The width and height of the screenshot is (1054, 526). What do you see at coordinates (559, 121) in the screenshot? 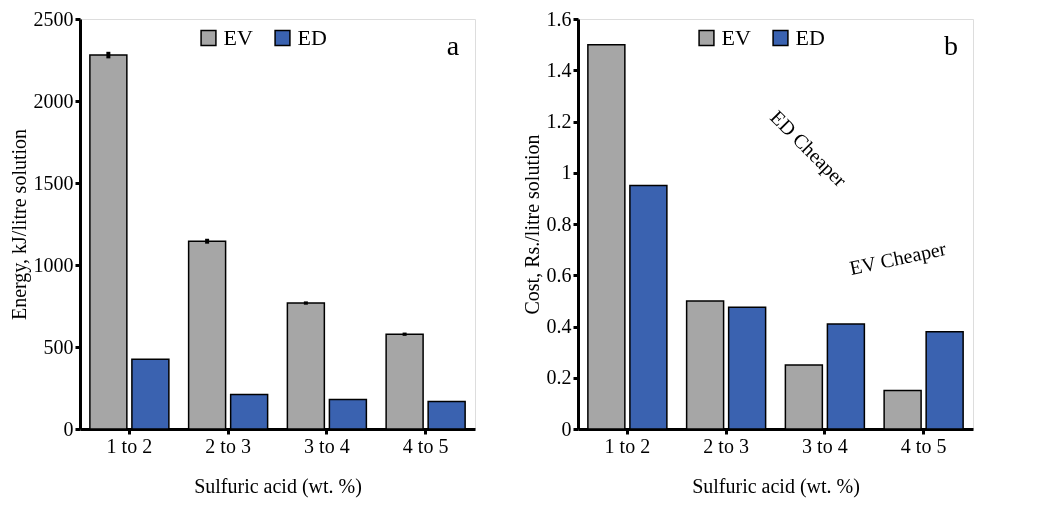
I see `y-tick-label: 1.2` at bounding box center [559, 121].